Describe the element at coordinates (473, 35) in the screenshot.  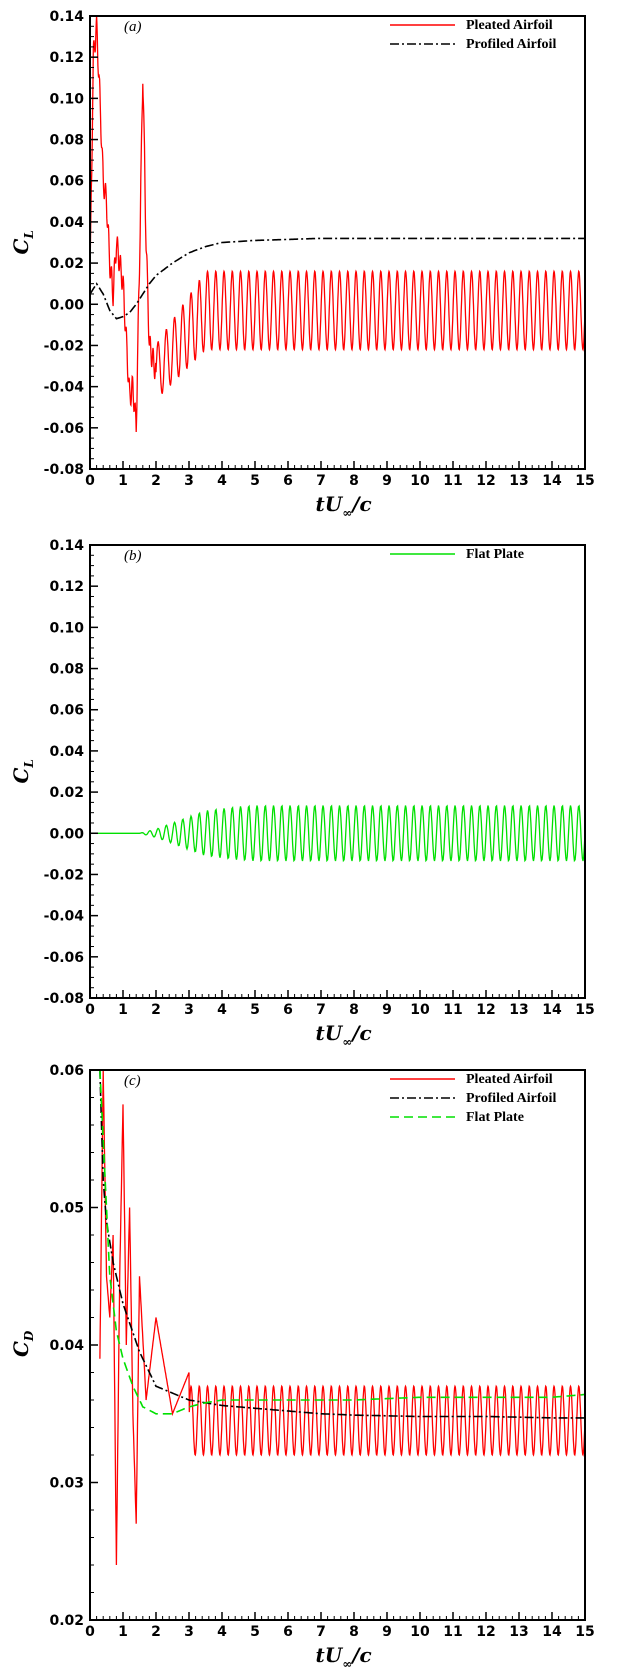
I see `legend: Pleated Airfoil Profiled Airfoil` at that location.